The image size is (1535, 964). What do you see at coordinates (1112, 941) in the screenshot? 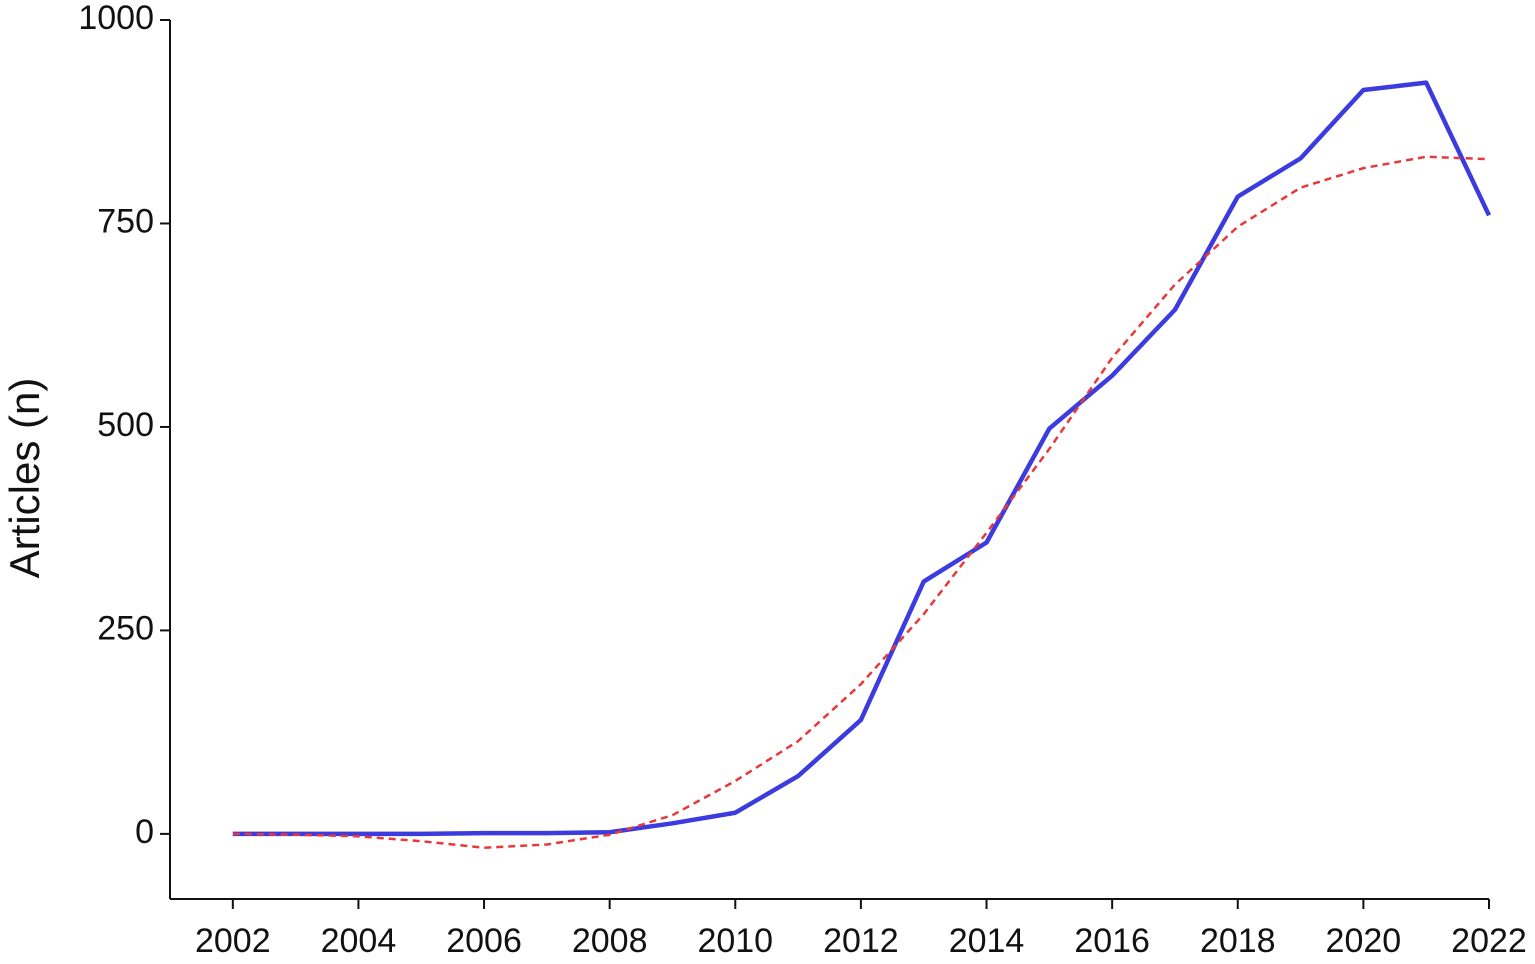
I see `x-tick-label: 2016` at bounding box center [1112, 941].